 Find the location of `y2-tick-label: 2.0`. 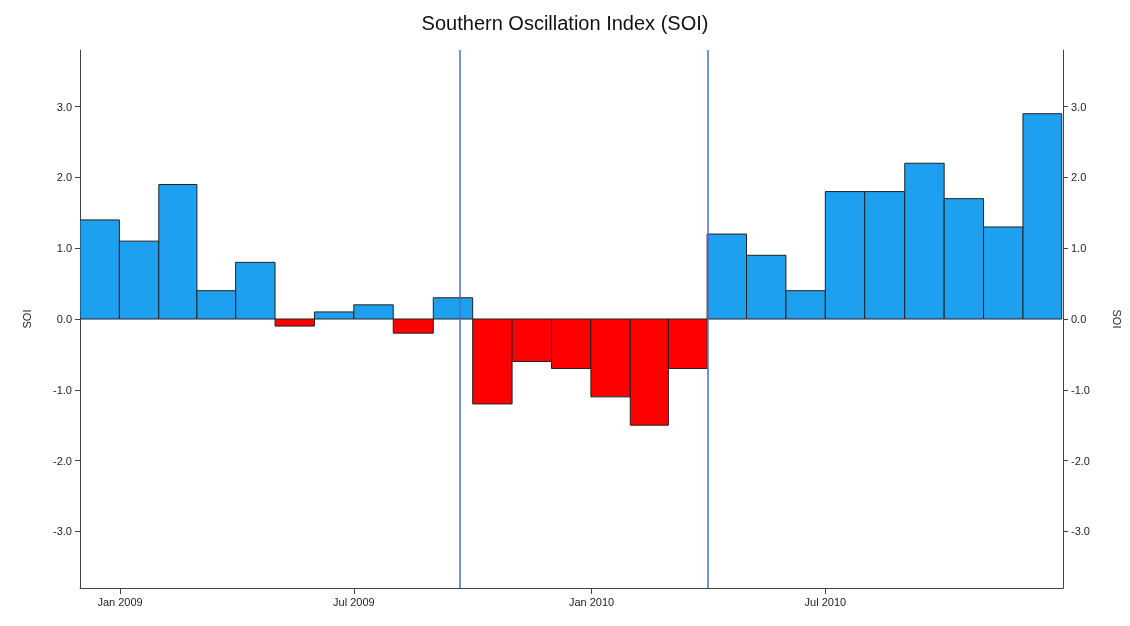

y2-tick-label: 2.0 is located at coordinates (1079, 177).